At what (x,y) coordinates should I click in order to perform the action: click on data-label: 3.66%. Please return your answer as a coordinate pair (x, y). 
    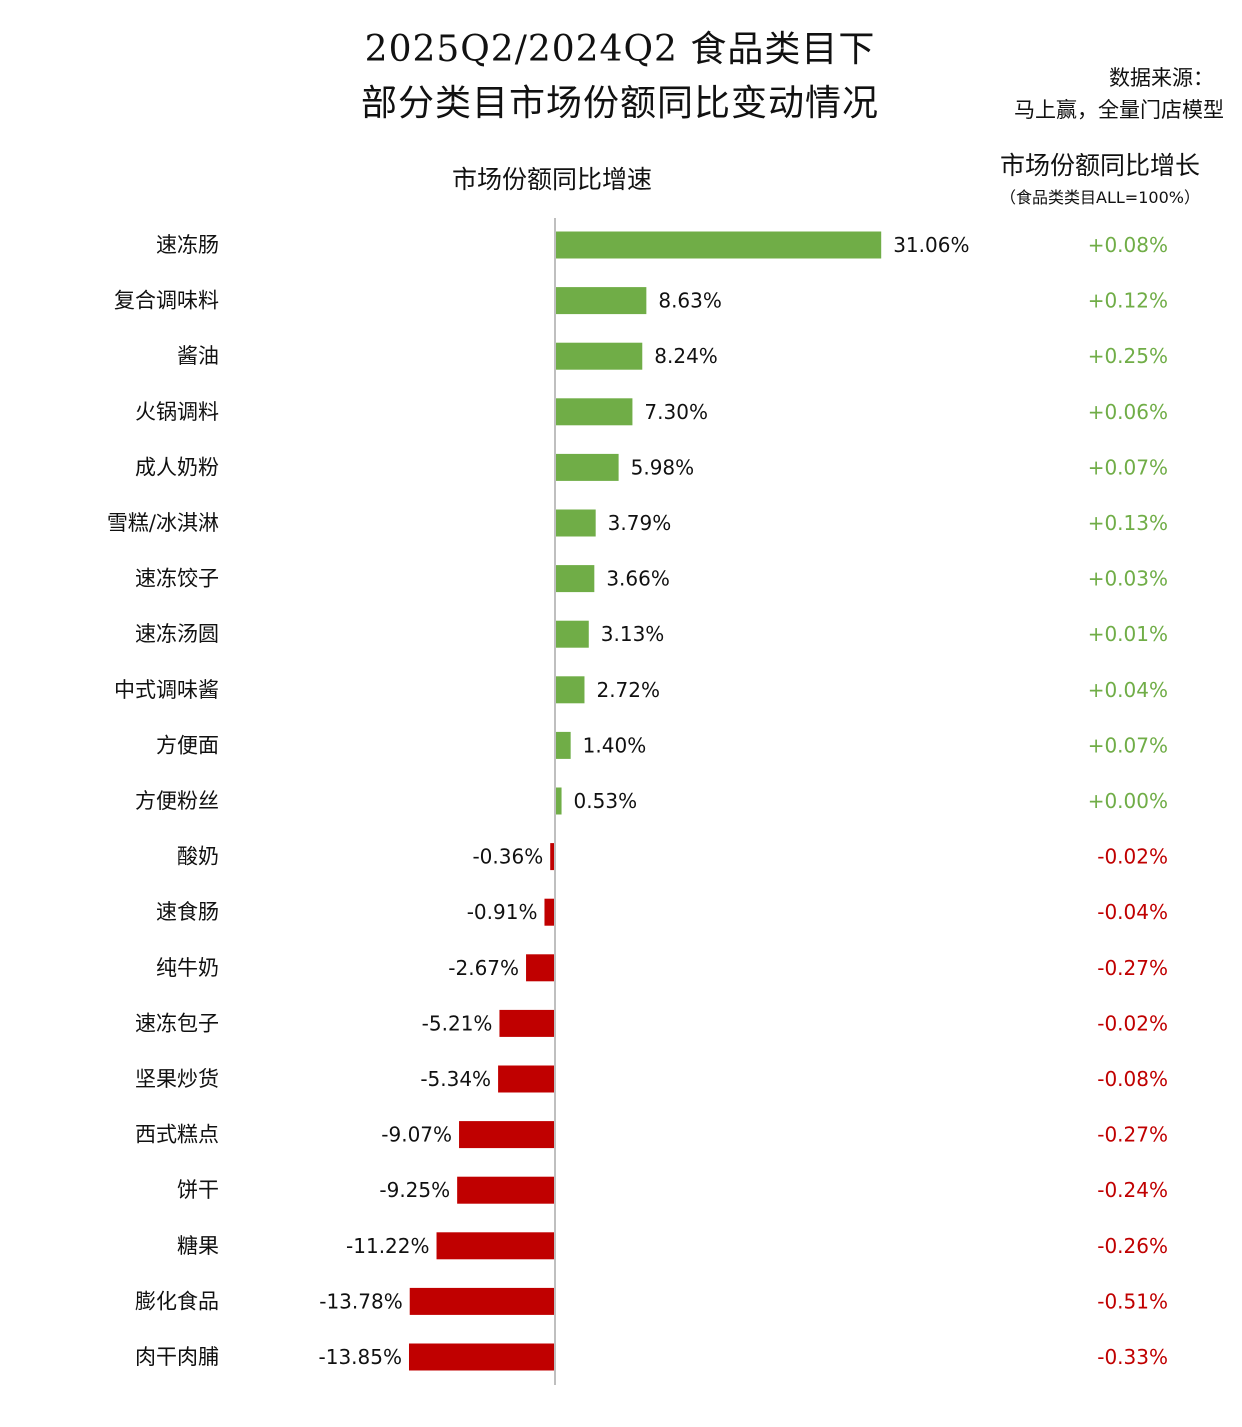
    Looking at the image, I should click on (638, 579).